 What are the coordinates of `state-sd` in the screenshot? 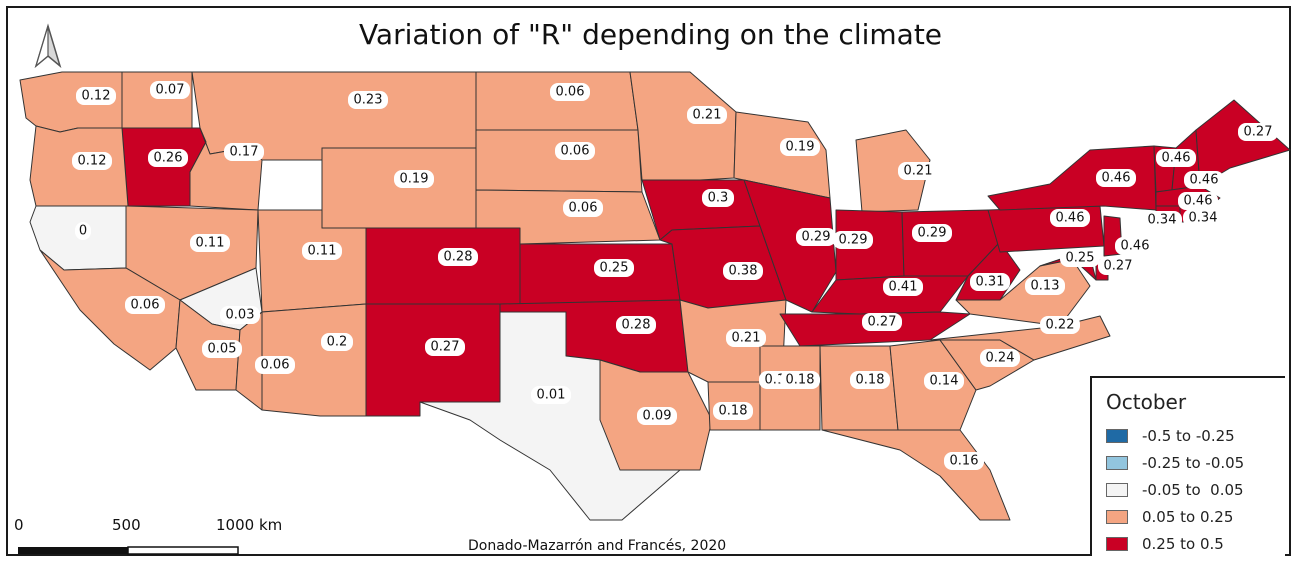 It's located at (559, 161).